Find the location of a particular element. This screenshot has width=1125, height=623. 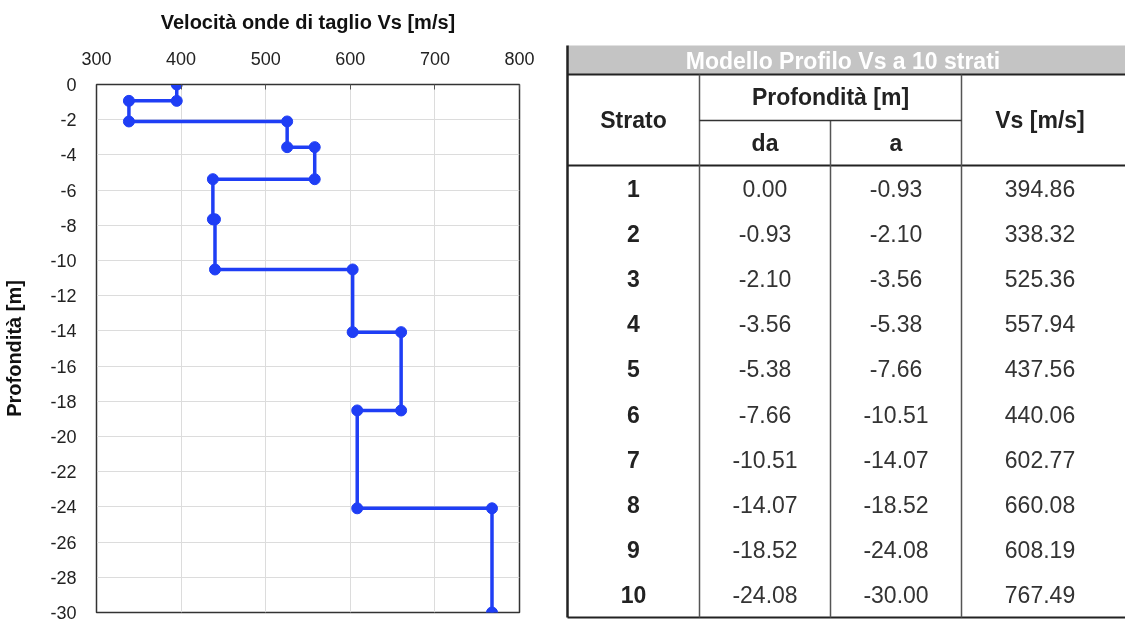

y-tick-label: -20 is located at coordinates (63, 437).